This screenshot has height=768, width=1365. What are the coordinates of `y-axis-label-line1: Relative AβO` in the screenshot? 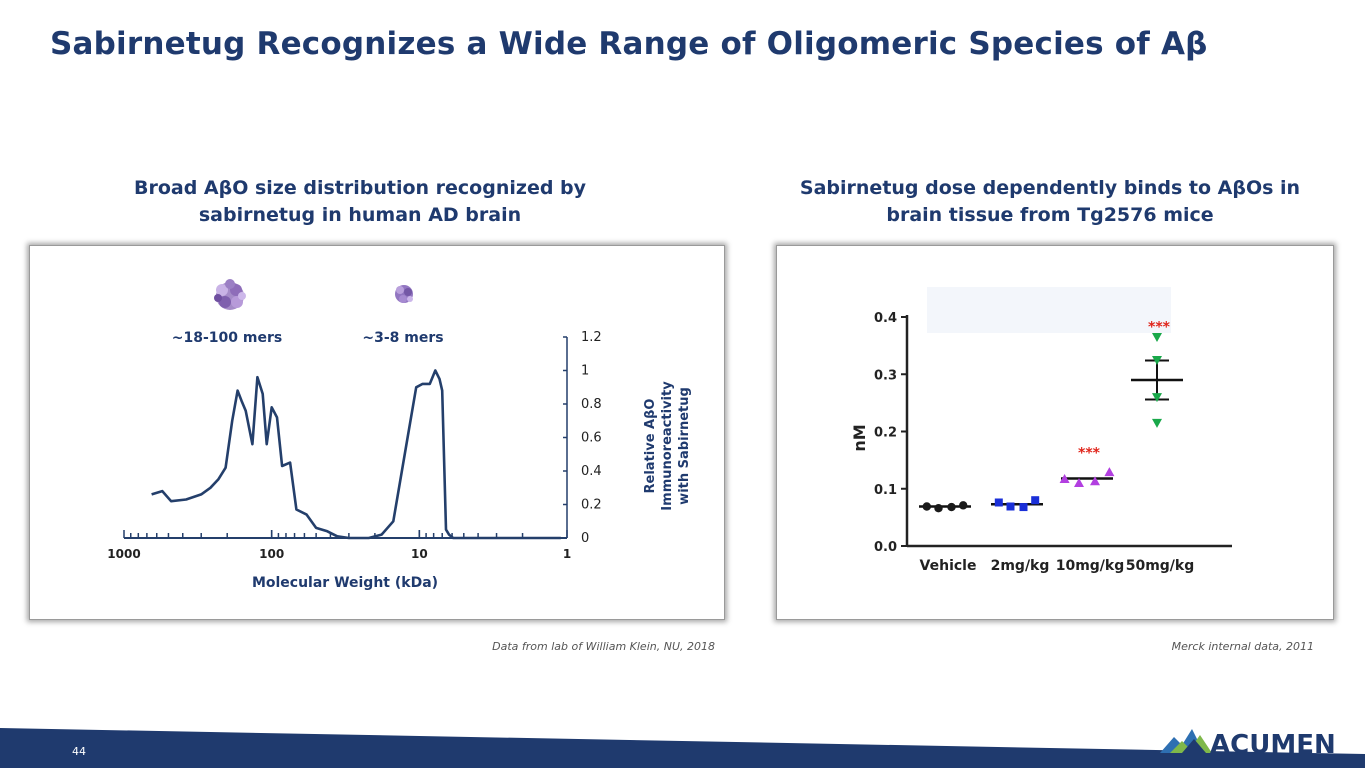 It's located at (650, 446).